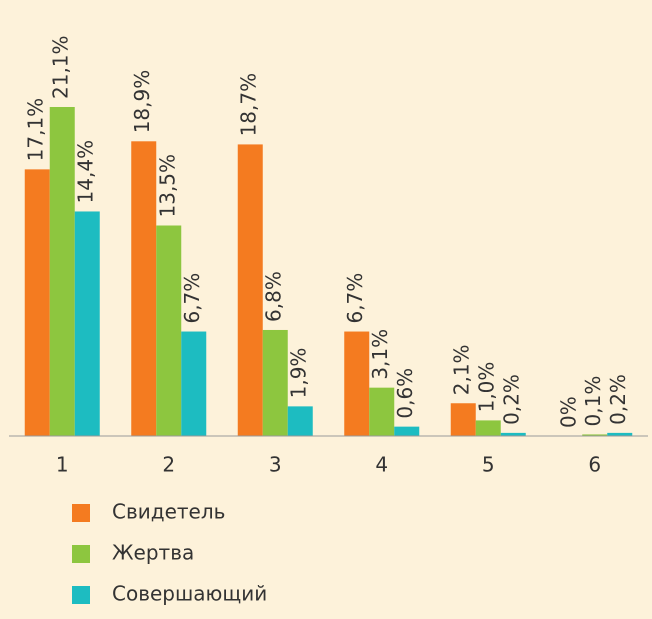 The width and height of the screenshot is (652, 619). Describe the element at coordinates (462, 369) in the screenshot. I see `data-label: 2,1%` at that location.